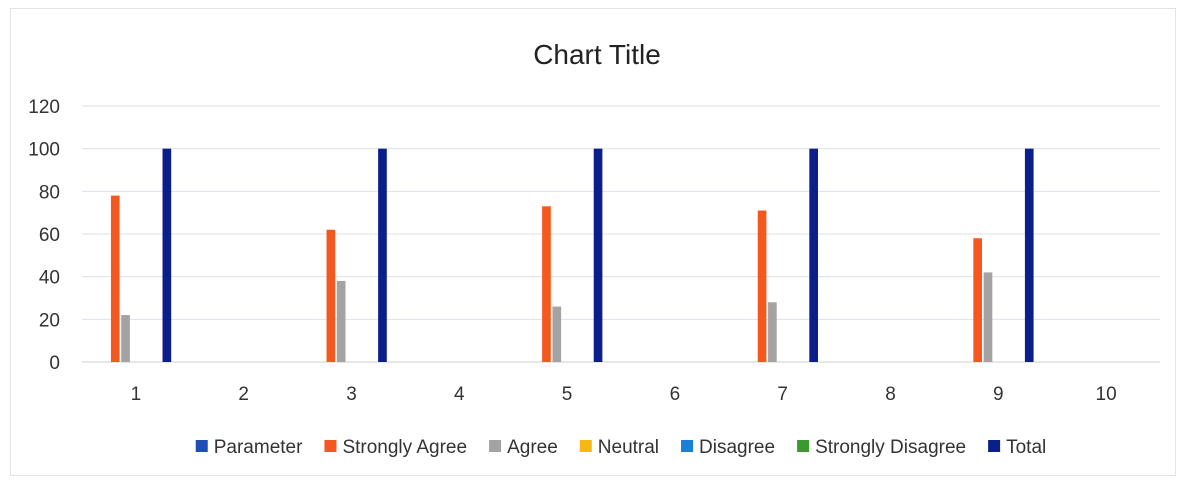  I want to click on x-tick-label: 8, so click(890, 394).